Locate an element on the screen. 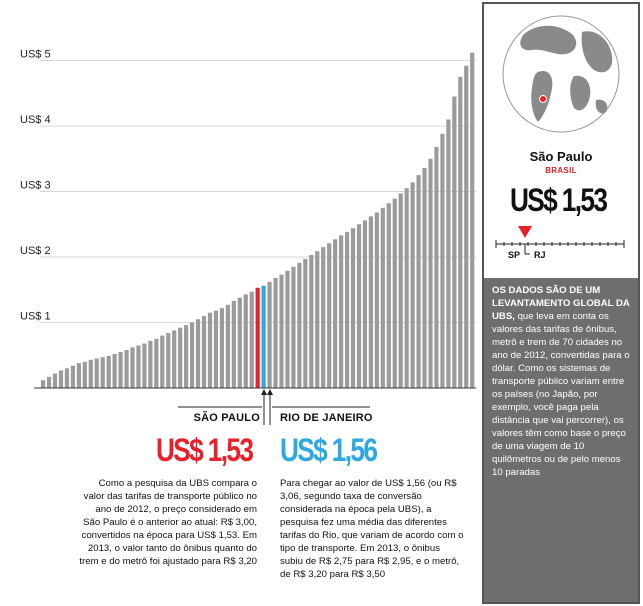 This screenshot has width=643, height=606. y-tick-label: US$ 3 is located at coordinates (35, 186).